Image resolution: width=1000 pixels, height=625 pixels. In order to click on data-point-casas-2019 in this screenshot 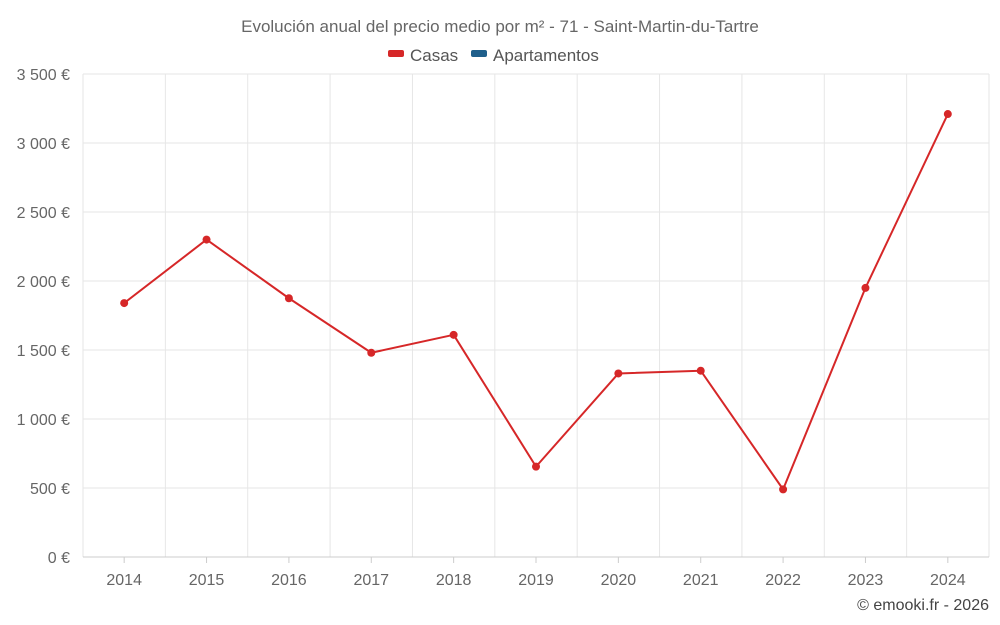, I will do `click(536, 466)`.